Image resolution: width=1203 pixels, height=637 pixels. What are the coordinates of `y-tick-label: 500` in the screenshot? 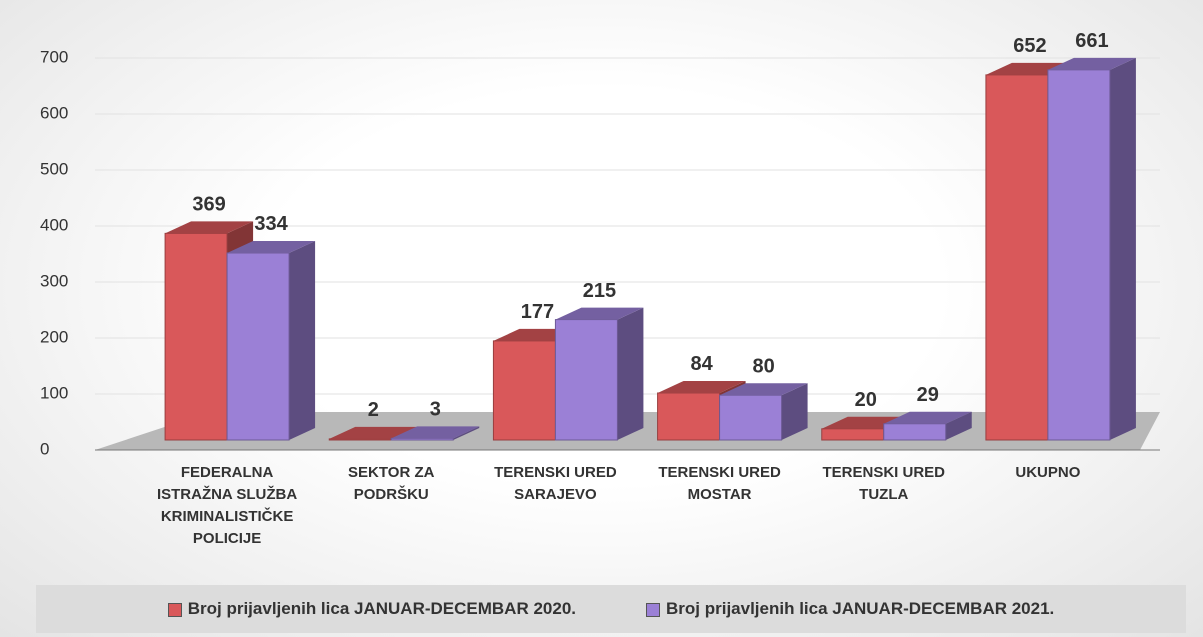 It's located at (54, 168).